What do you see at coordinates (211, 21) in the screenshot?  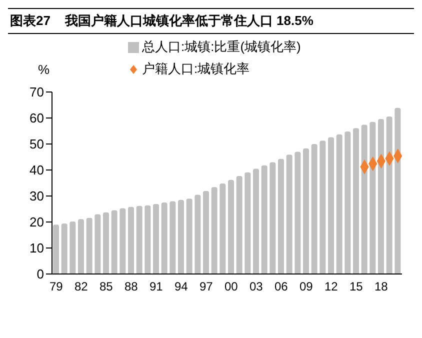 I see `chart-title: 图表27 我国户籍人口城镇化率低于常住人口 18.5%` at bounding box center [211, 21].